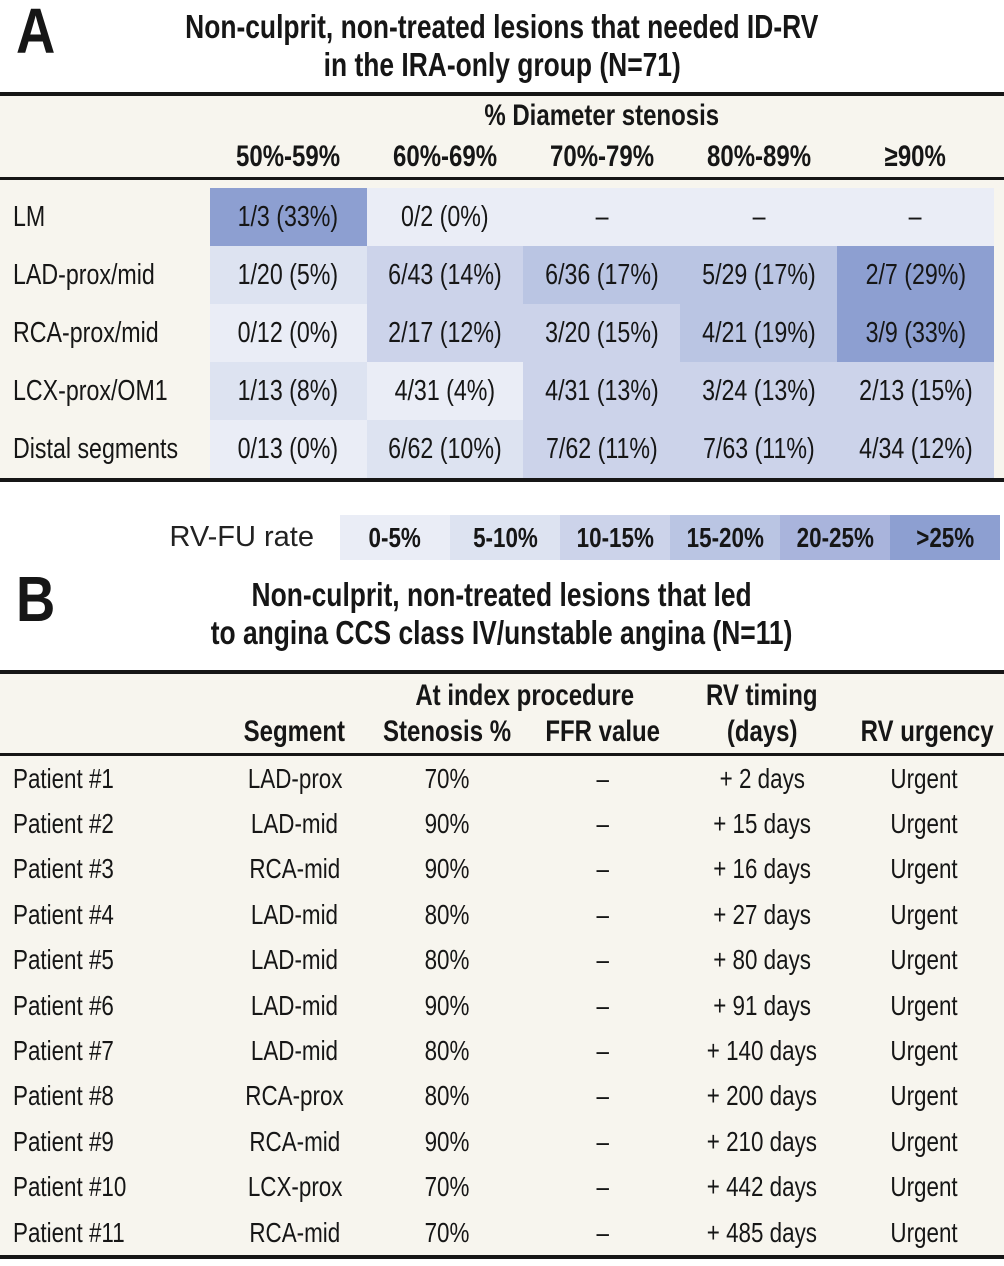 This screenshot has height=1266, width=1004. I want to click on heatmap-cell: 3/20 (15%), so click(602, 333).